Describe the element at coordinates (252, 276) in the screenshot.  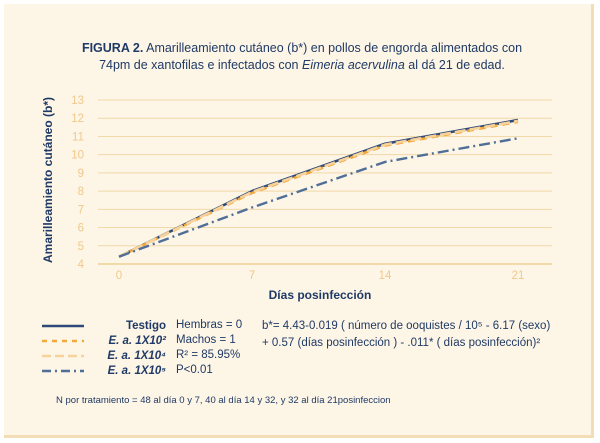
I see `x-tick-label-7: 7` at that location.